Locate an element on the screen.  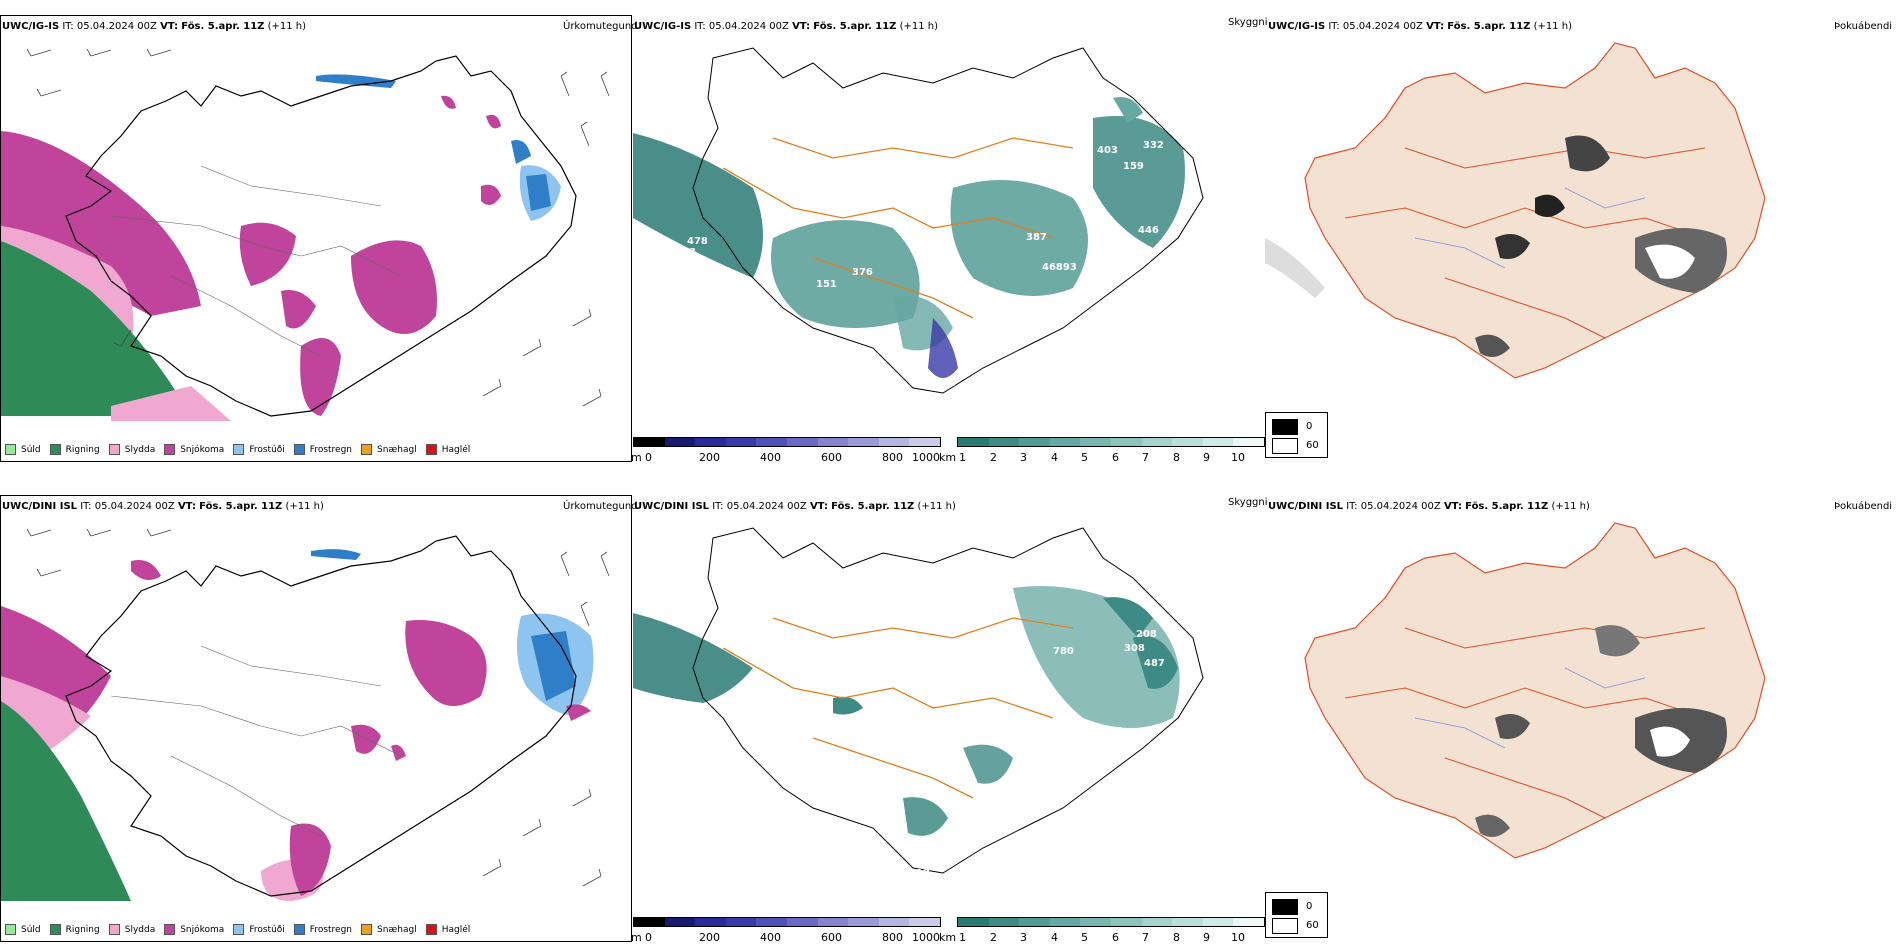
elevation-colorbar-row2: m 0 200 400 600 800 1000 is located at coordinates (786, 932).